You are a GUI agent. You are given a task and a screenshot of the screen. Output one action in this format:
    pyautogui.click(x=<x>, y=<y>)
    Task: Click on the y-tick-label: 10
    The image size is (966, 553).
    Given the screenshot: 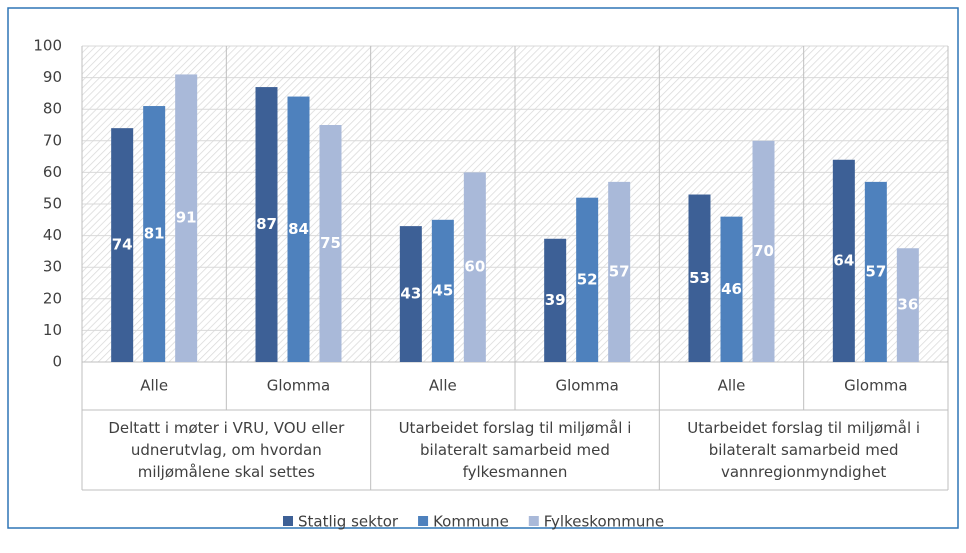 What is the action you would take?
    pyautogui.click(x=52, y=330)
    